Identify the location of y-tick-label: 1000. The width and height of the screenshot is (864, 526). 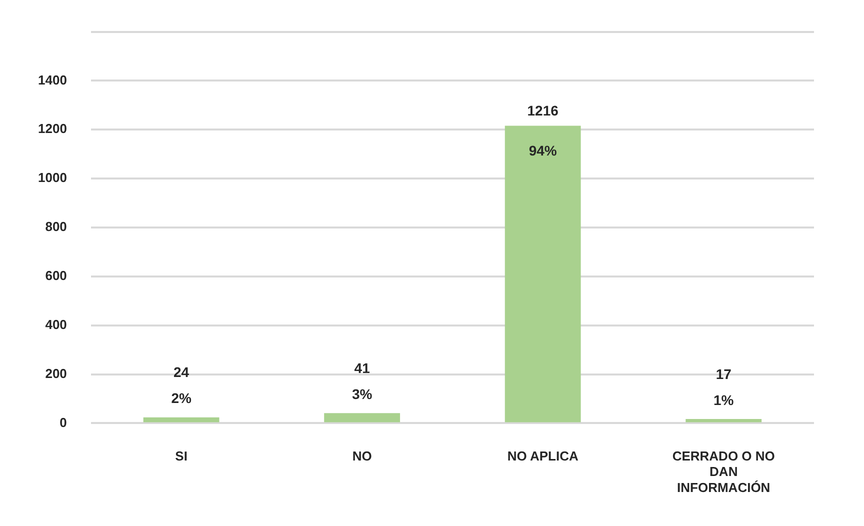
(52, 178).